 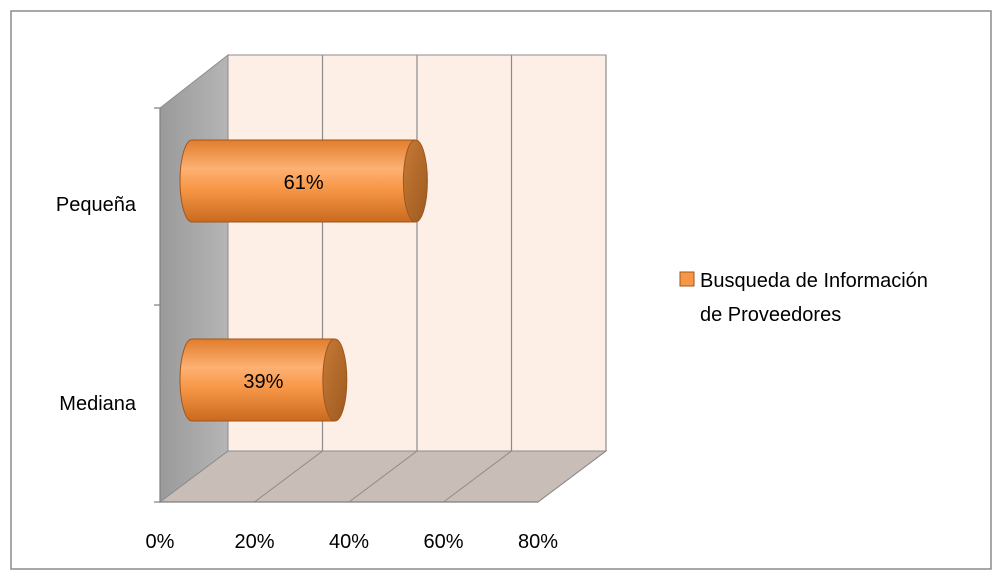 I want to click on x-tick-label: 20%, so click(x=254, y=542).